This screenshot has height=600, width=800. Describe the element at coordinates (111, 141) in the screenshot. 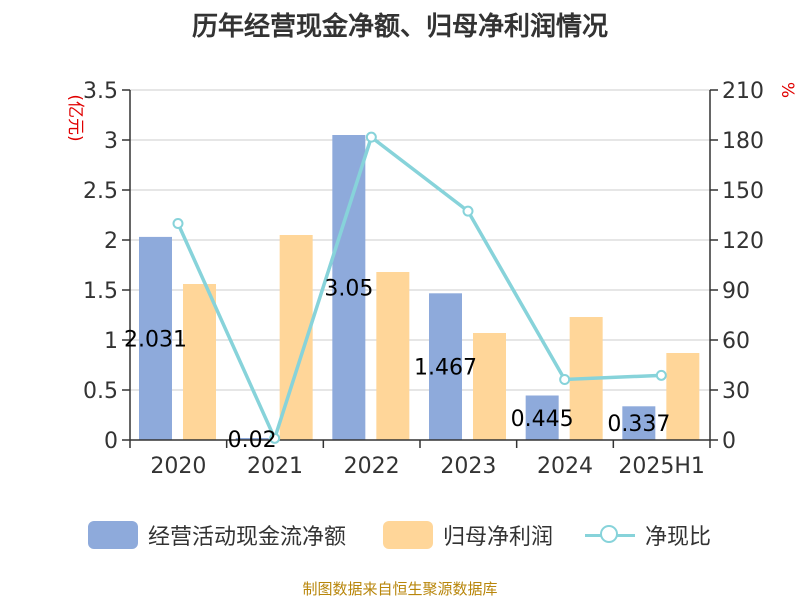

I see `y-left-tick-label: 3` at that location.